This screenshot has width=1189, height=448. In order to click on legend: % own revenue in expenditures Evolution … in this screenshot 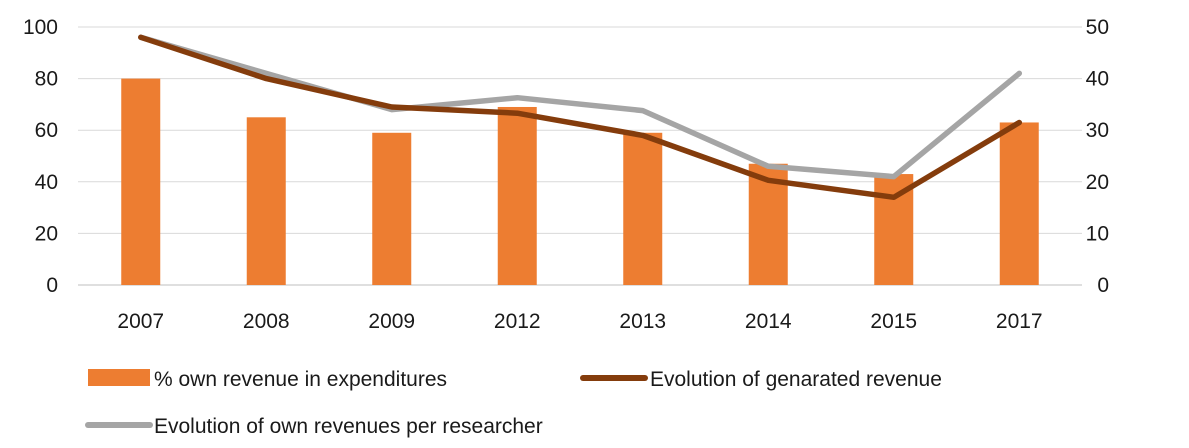, I will do `click(513, 403)`.